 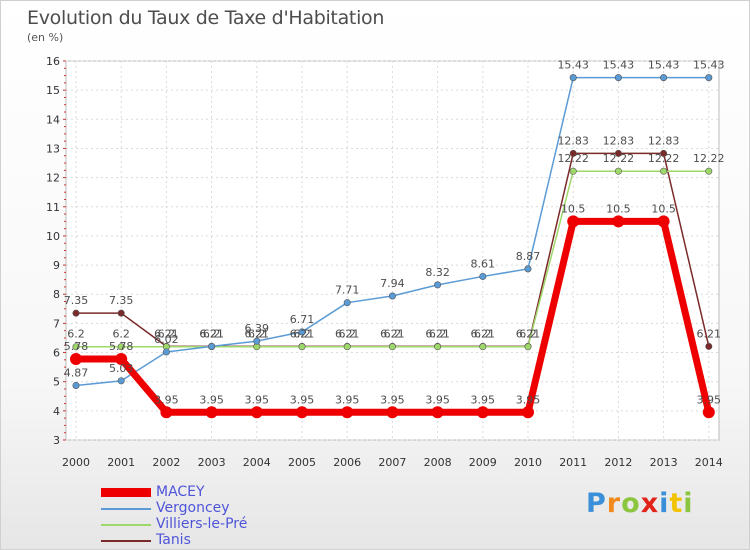 I want to click on y-tick-label: 4, so click(x=56, y=411).